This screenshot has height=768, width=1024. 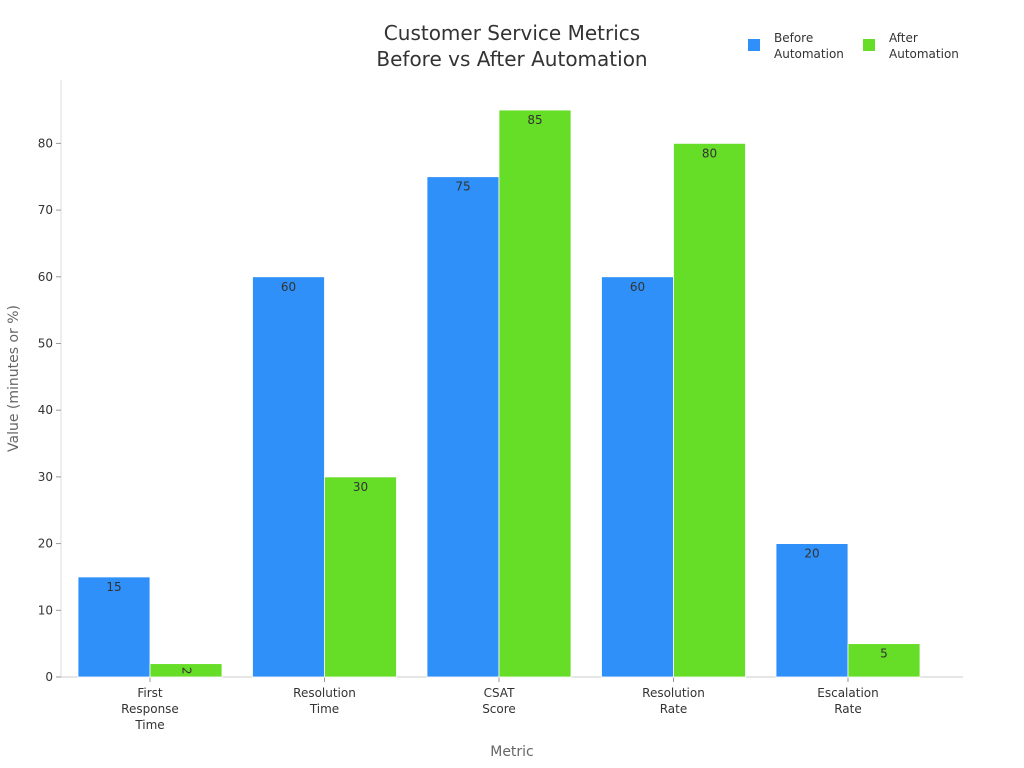 I want to click on data-label: 85, so click(x=534, y=120).